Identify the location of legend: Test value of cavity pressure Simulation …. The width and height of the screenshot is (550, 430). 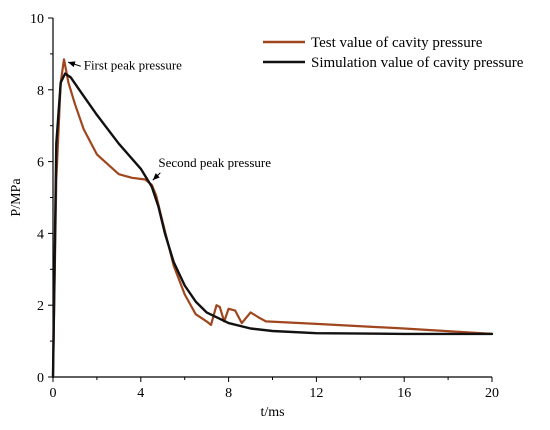
(393, 53).